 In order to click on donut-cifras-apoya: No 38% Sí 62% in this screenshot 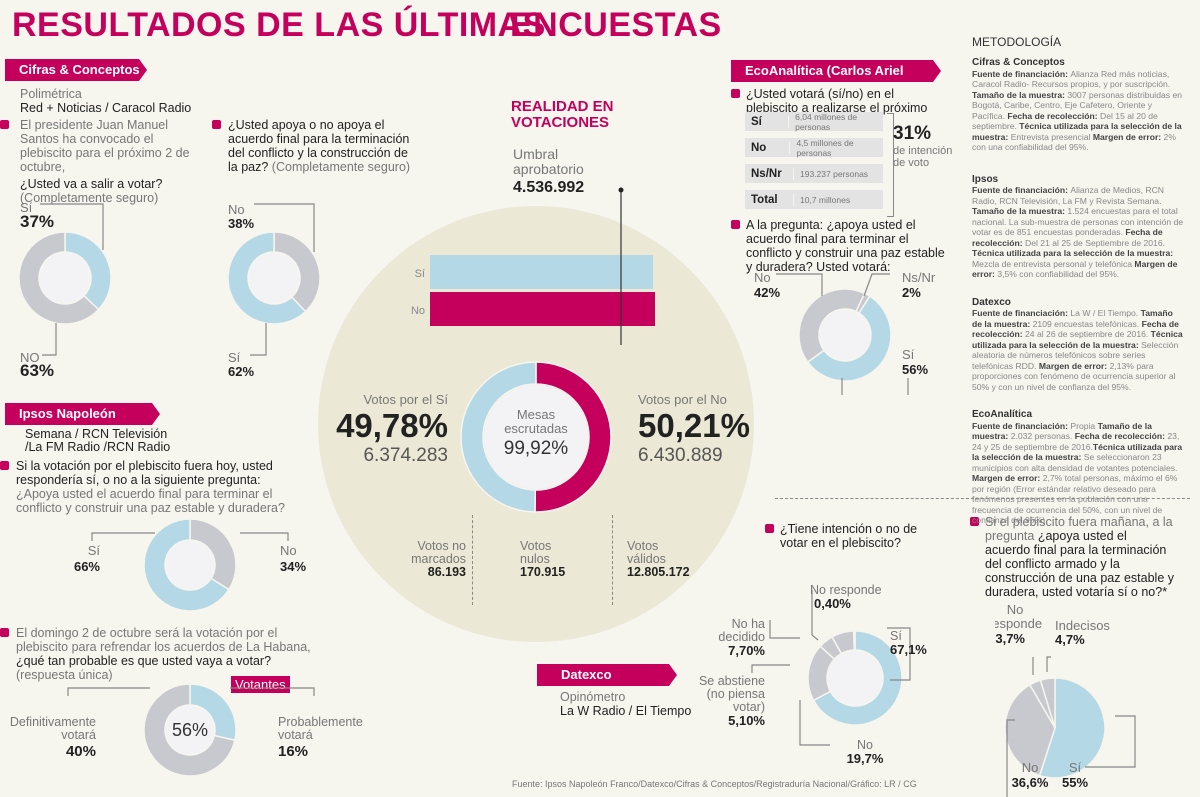, I will do `click(274, 290)`.